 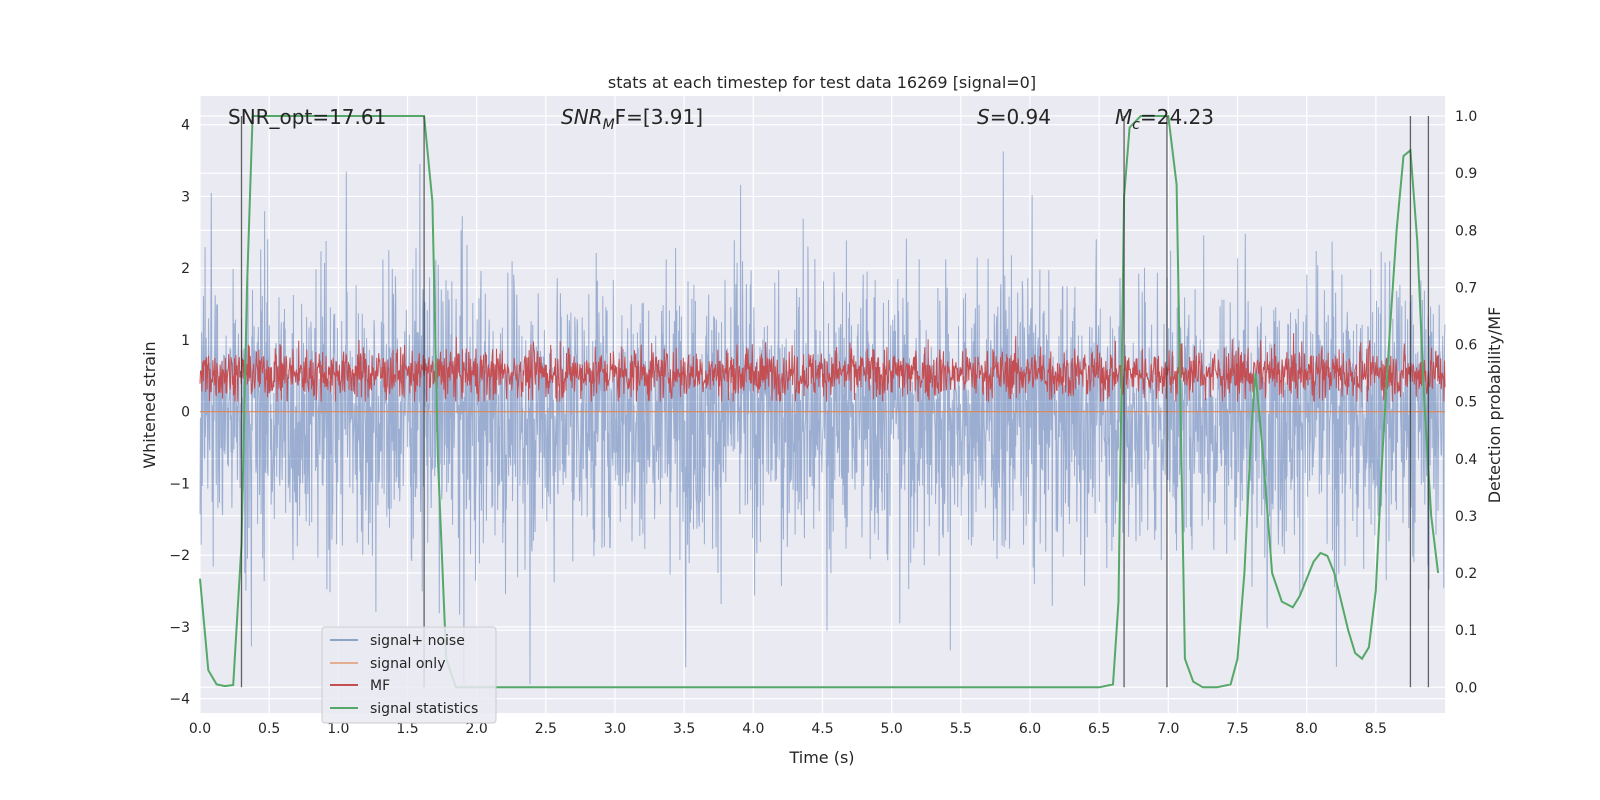 What do you see at coordinates (1136, 125) in the screenshot?
I see `annotation-mc-sub: c` at bounding box center [1136, 125].